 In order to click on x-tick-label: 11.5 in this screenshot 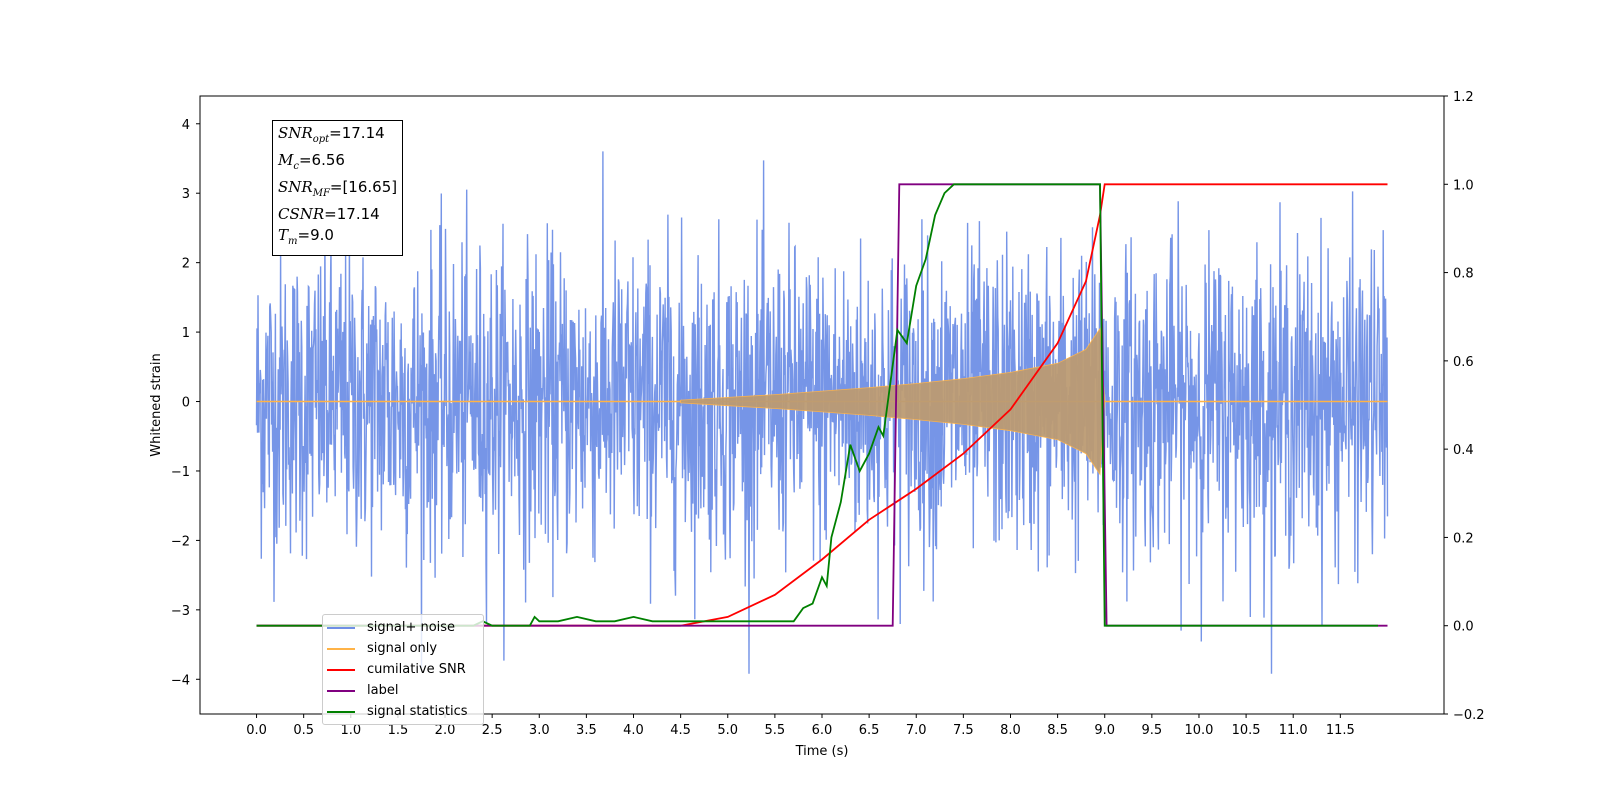, I will do `click(1340, 730)`.